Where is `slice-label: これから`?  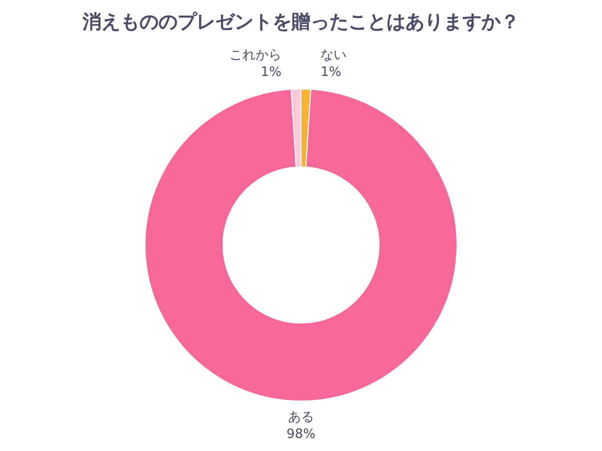 slice-label: これから is located at coordinates (255, 56).